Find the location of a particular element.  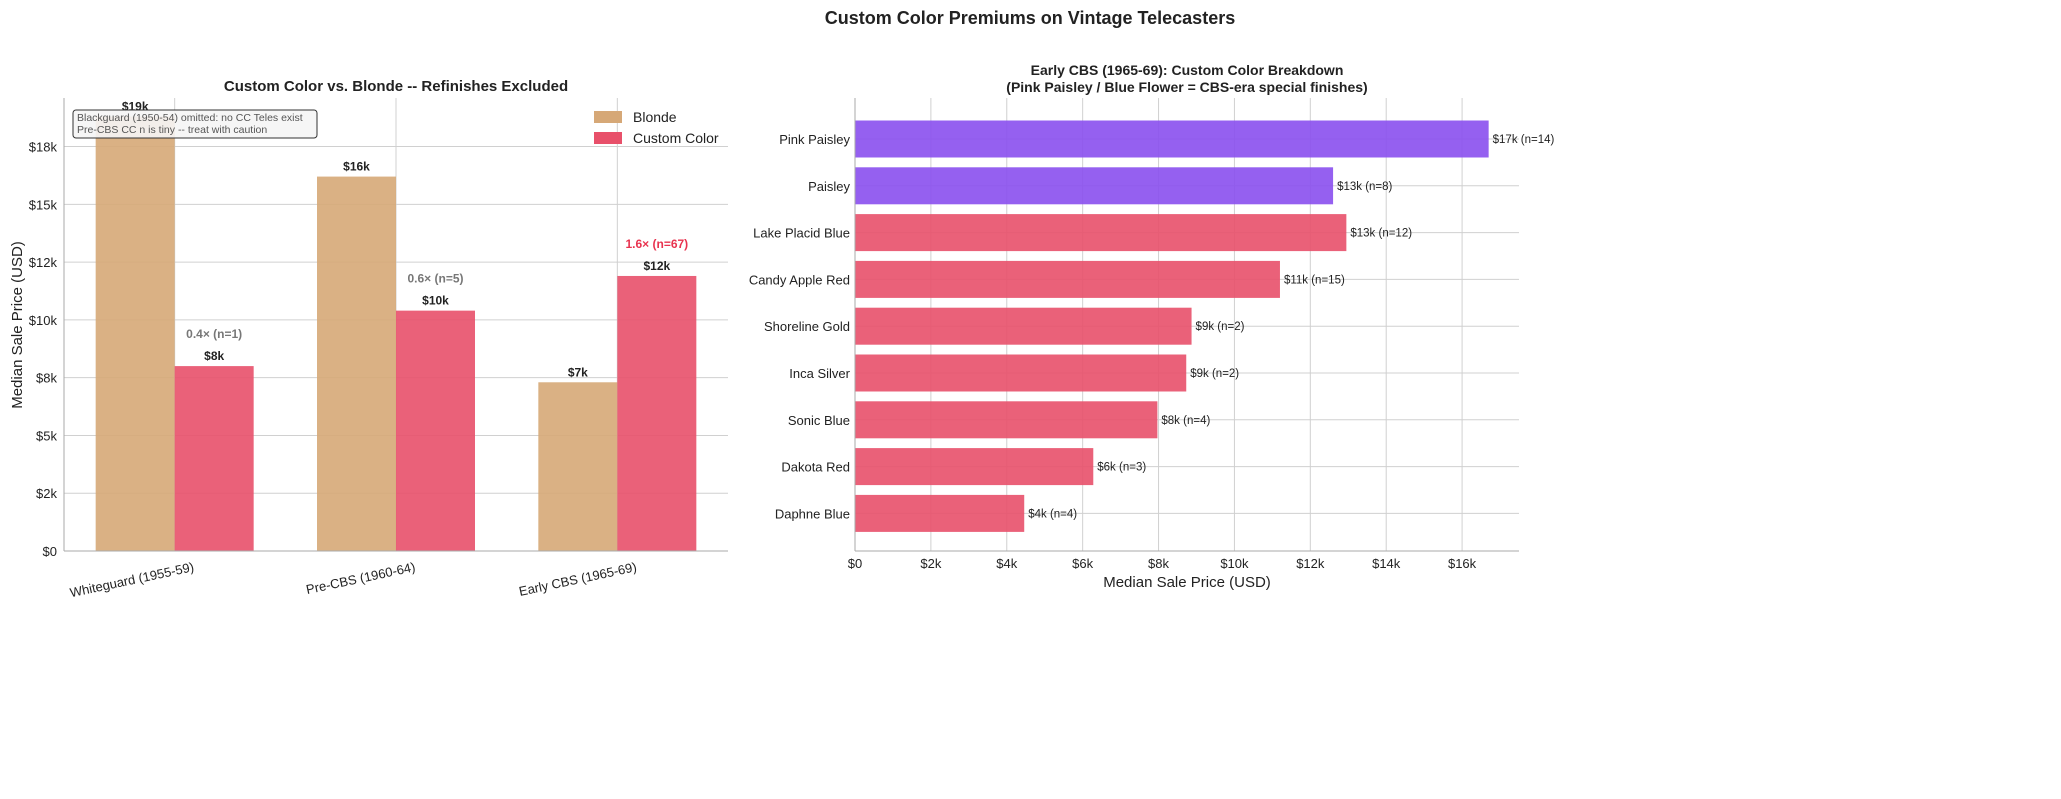

y-tick-label: $0 is located at coordinates (50, 551).